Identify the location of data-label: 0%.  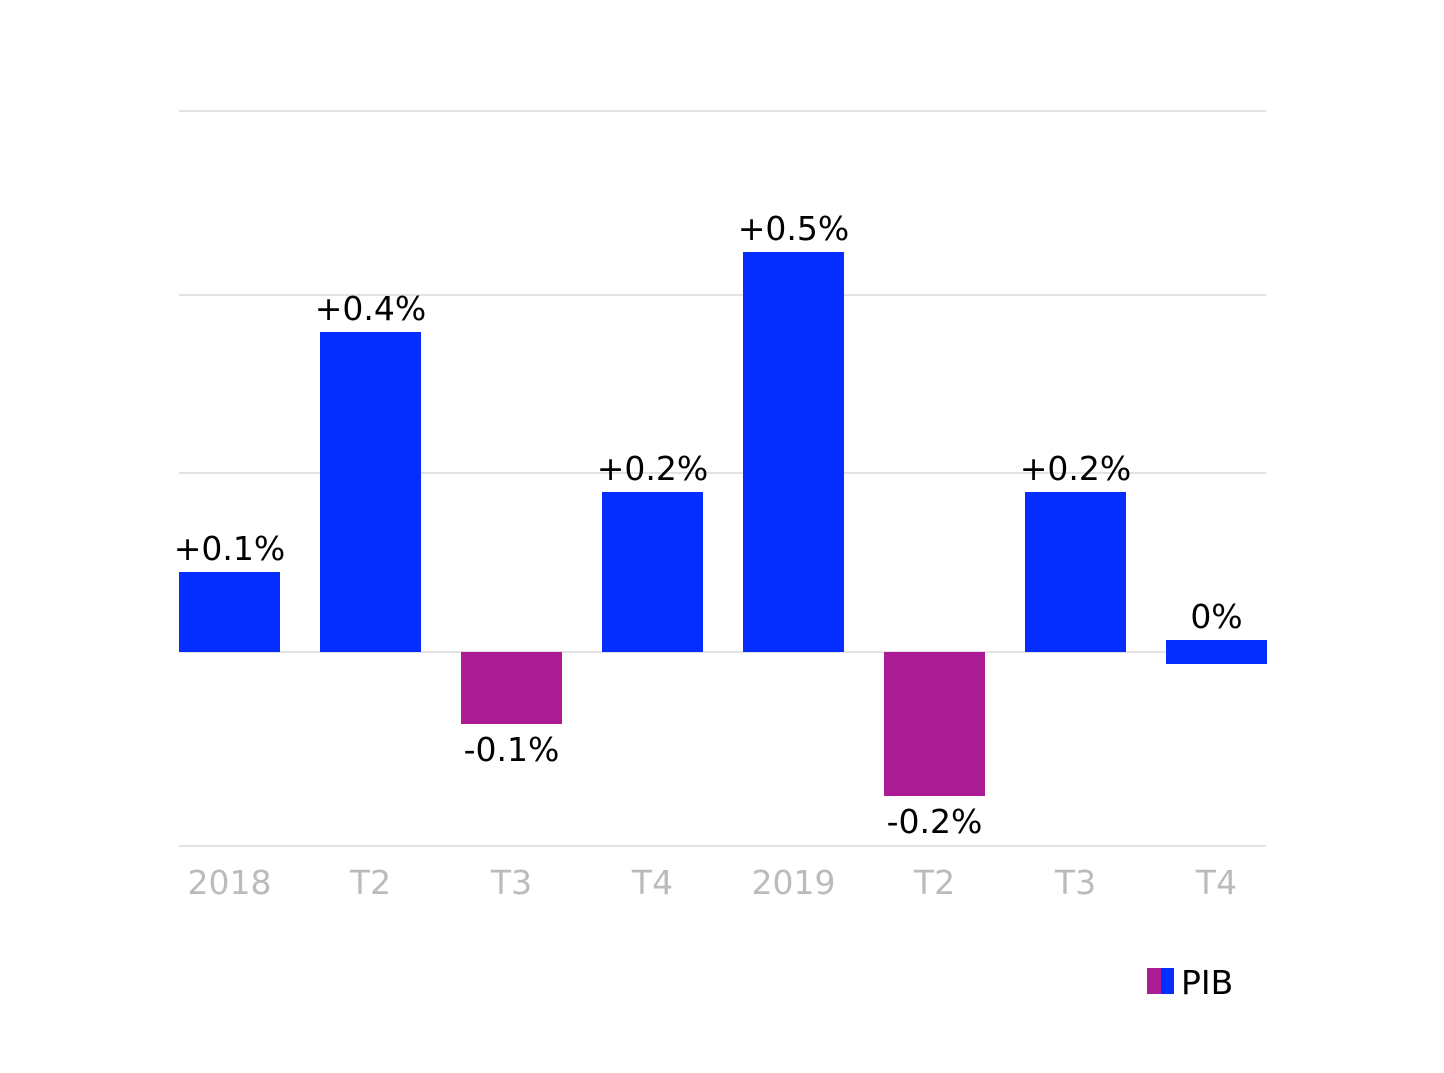
(1216, 616).